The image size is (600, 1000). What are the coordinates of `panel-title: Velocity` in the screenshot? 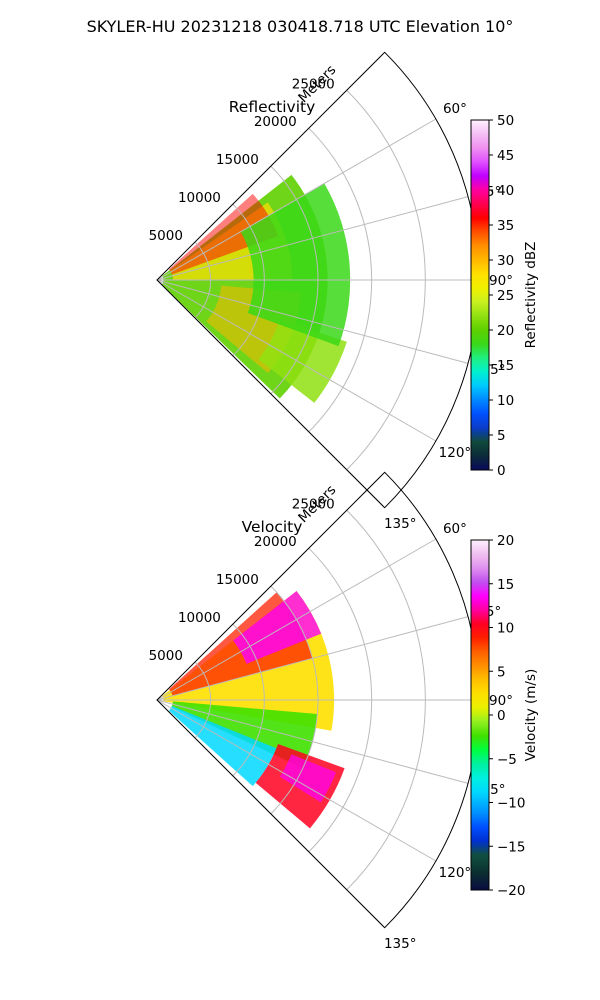 It's located at (272, 527).